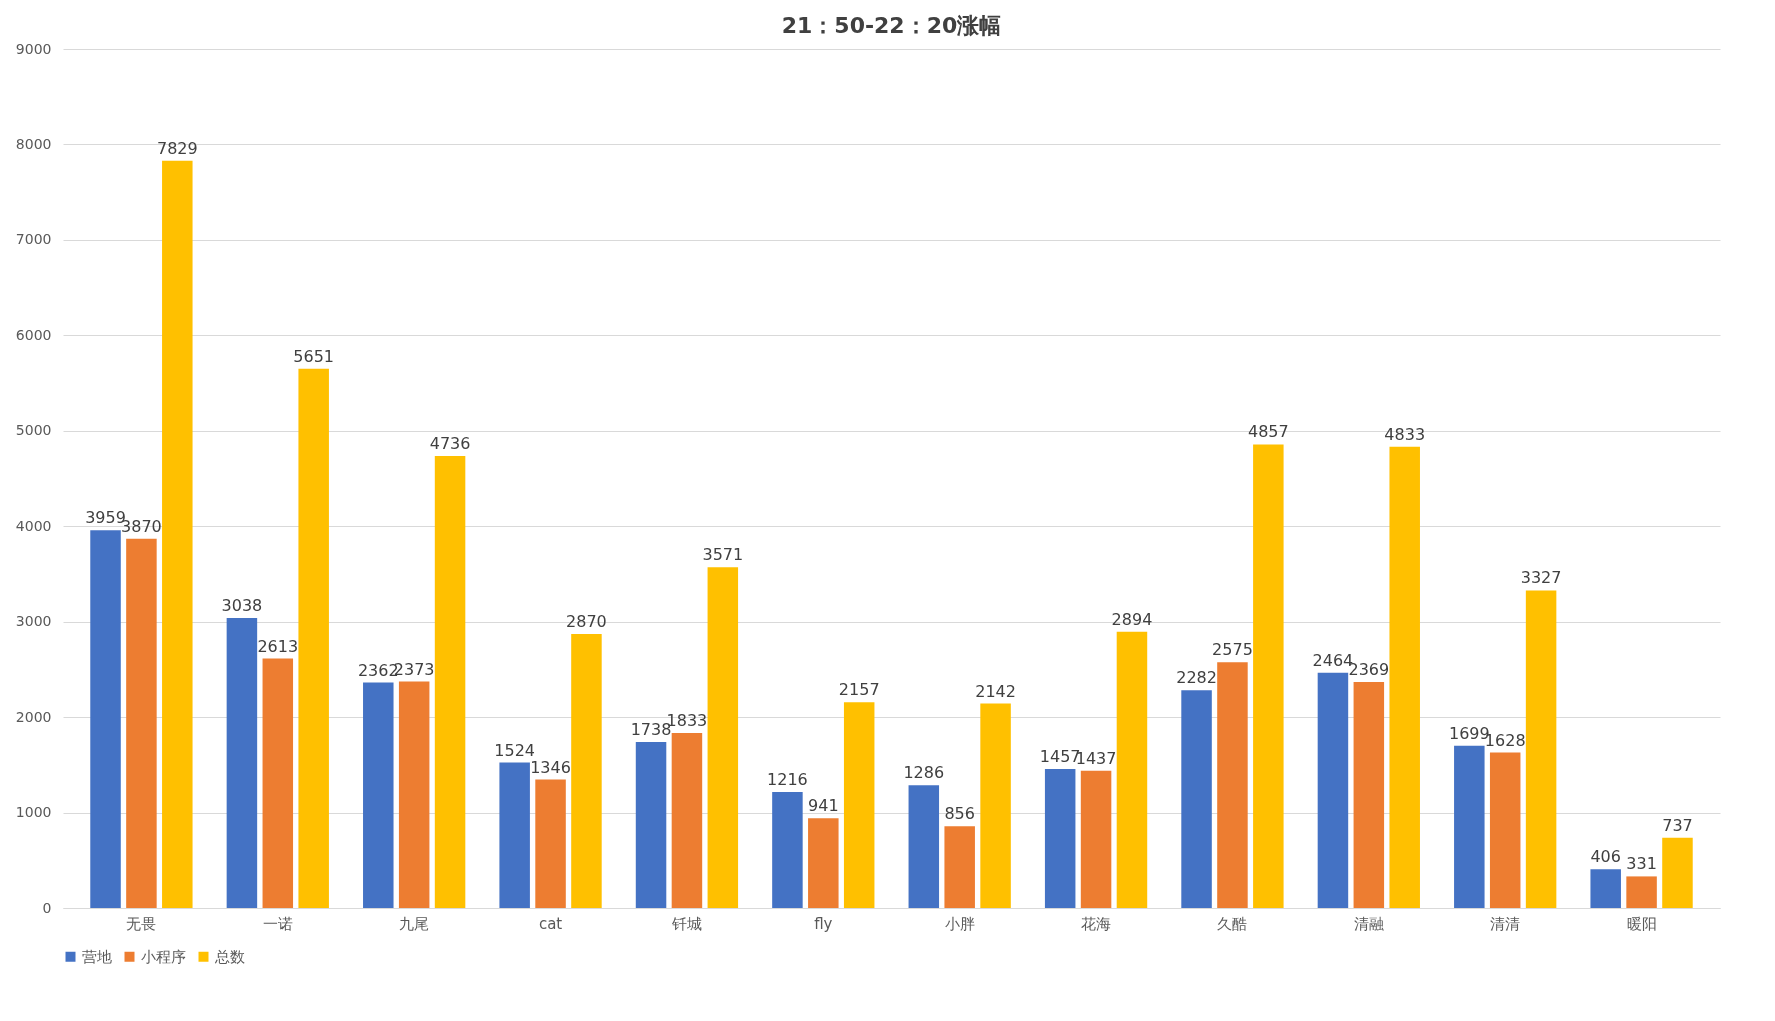  I want to click on data-label: 331, so click(1641, 864).